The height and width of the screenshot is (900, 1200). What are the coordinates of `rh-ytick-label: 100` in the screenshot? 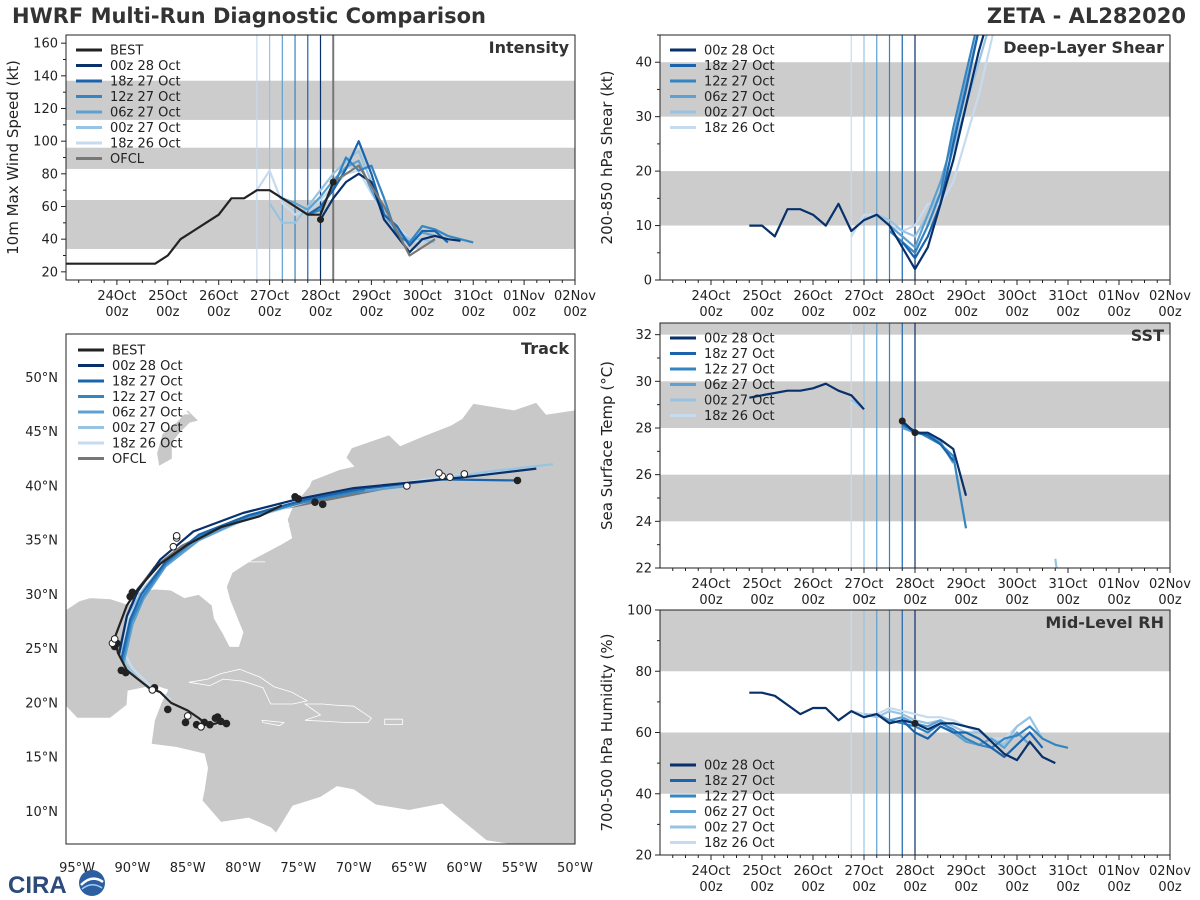 It's located at (639, 611).